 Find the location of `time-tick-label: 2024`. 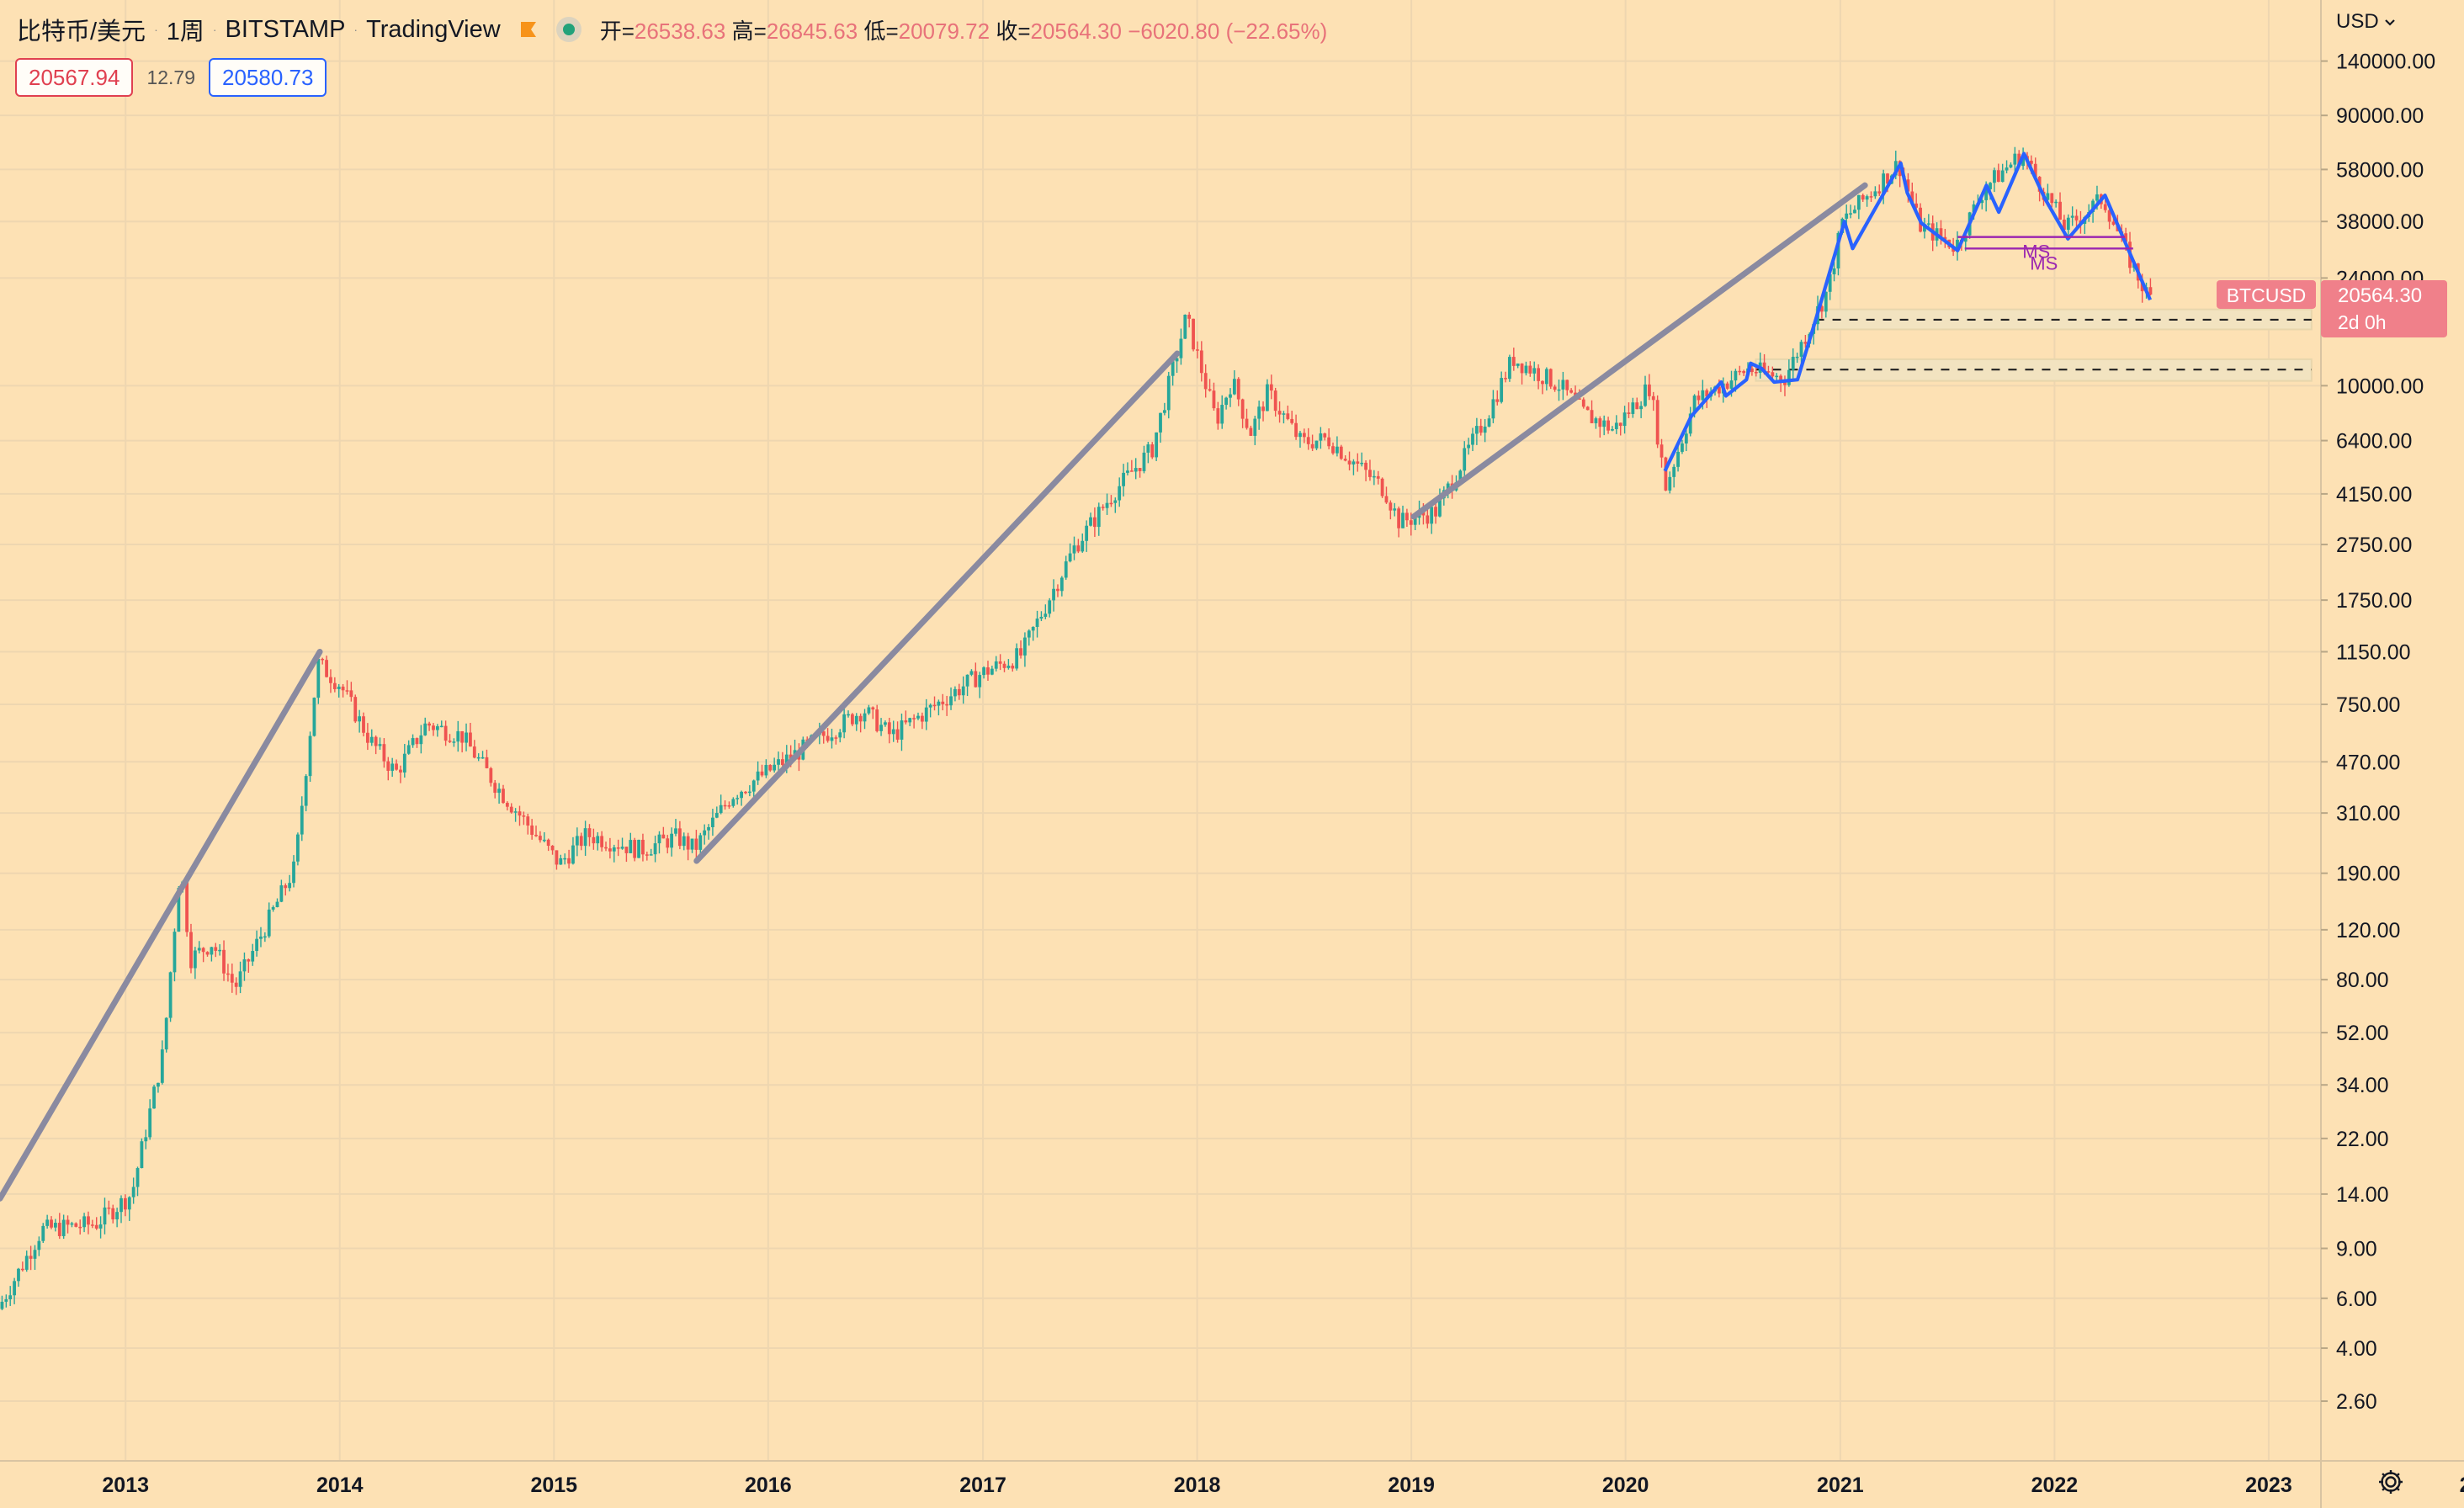

time-tick-label: 2024 is located at coordinates (2462, 1485).